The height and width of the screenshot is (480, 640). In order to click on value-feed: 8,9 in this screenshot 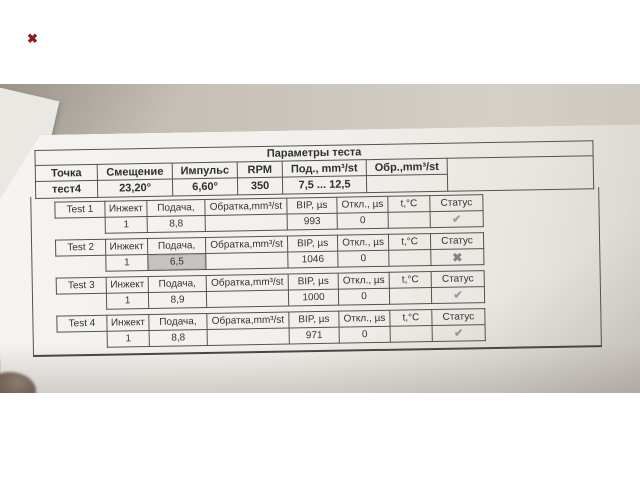, I will do `click(177, 300)`.